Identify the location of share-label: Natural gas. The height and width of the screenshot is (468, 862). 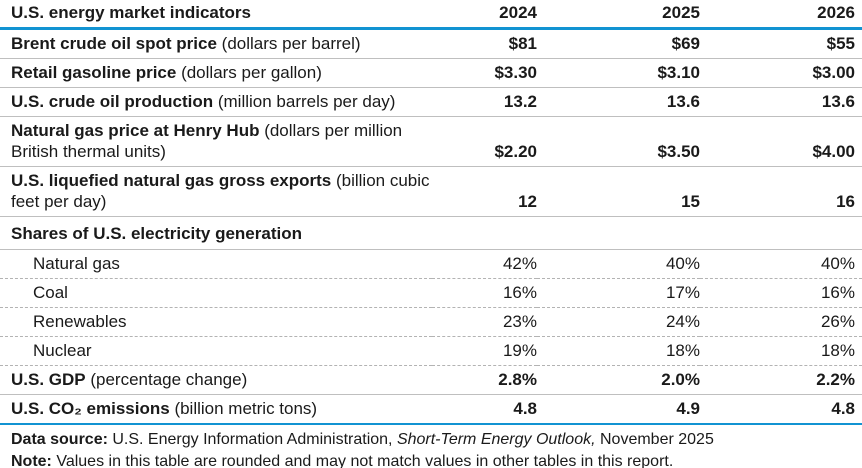
(216, 264).